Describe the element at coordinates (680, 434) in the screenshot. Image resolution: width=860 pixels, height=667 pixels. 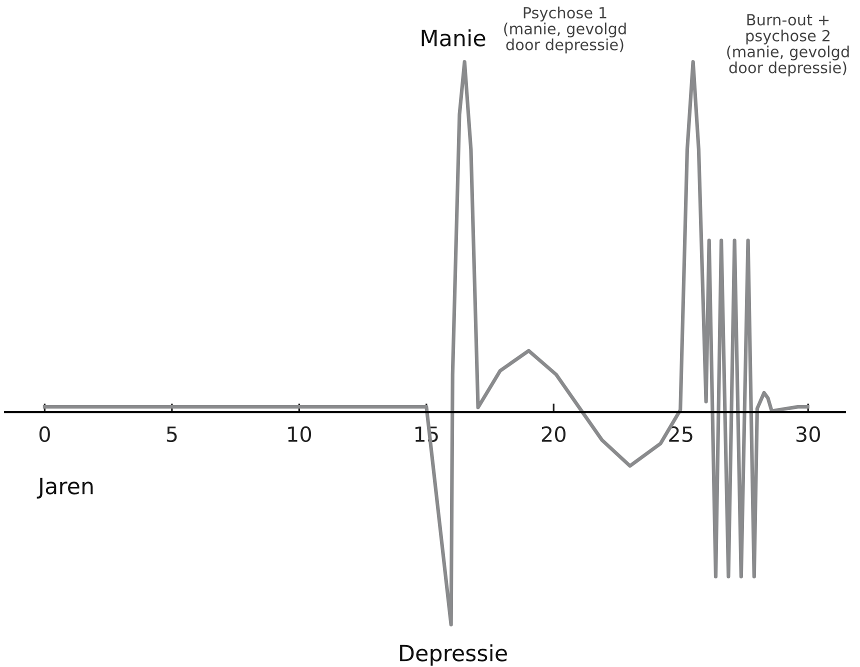
I see `x-tick-label: 25` at that location.